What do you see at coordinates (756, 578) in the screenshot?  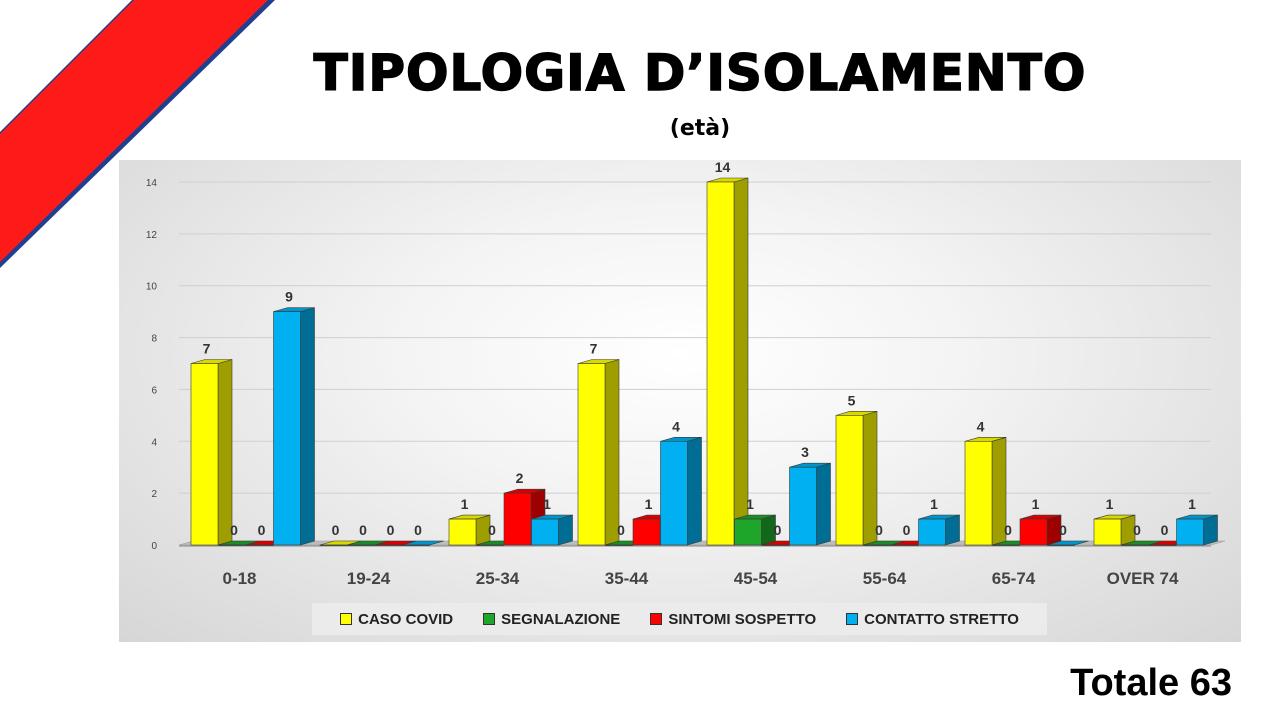 I see `x-tick-label: 45-54` at bounding box center [756, 578].